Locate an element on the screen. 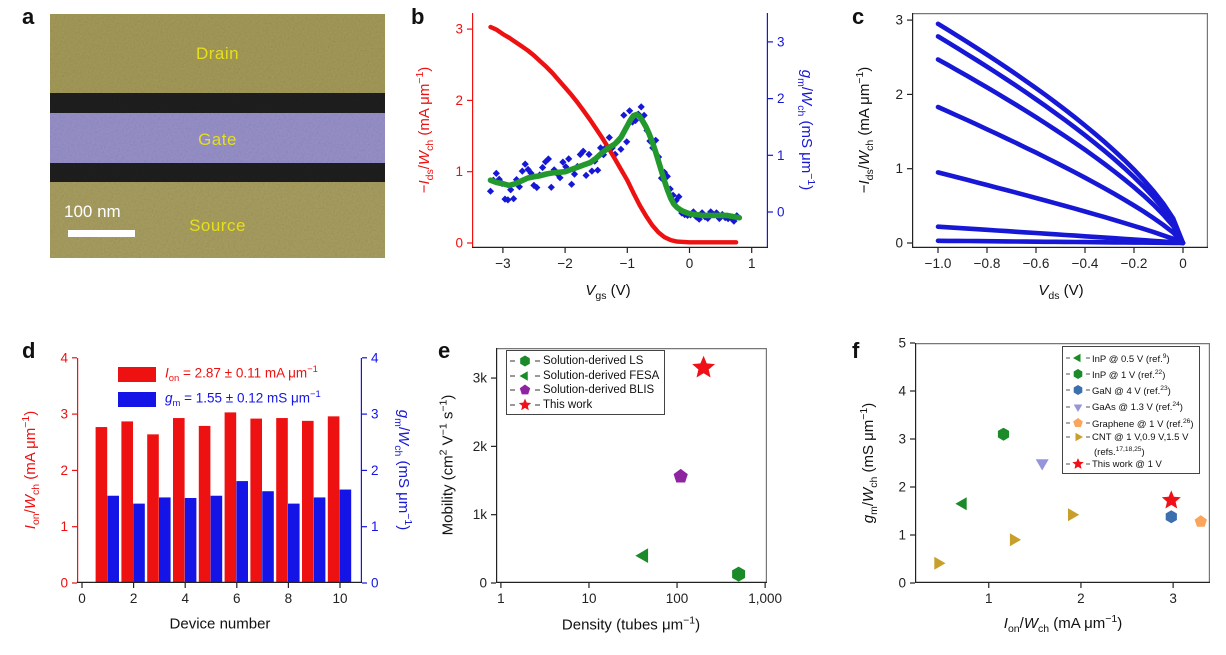 This screenshot has height=655, width=1226. legend-label: This work is located at coordinates (568, 404).